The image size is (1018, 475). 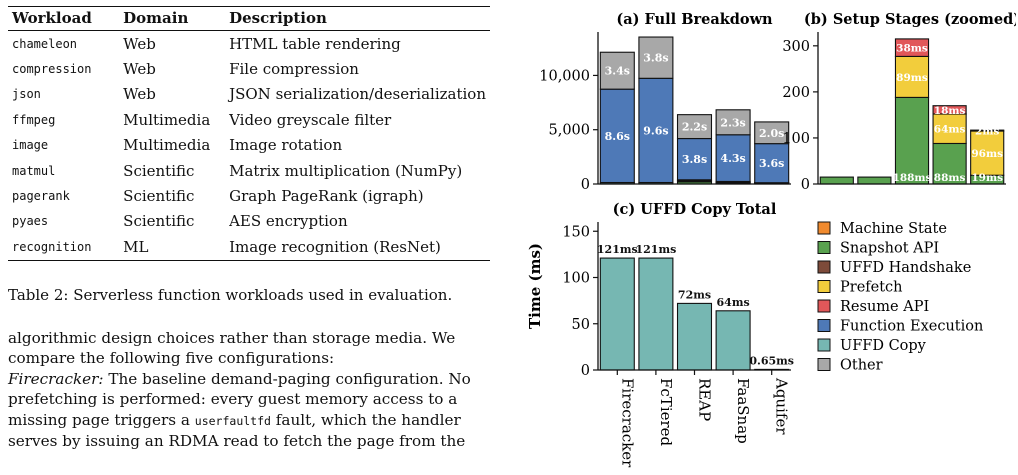 I want to click on x-tick-label: REAP, so click(x=705, y=399).